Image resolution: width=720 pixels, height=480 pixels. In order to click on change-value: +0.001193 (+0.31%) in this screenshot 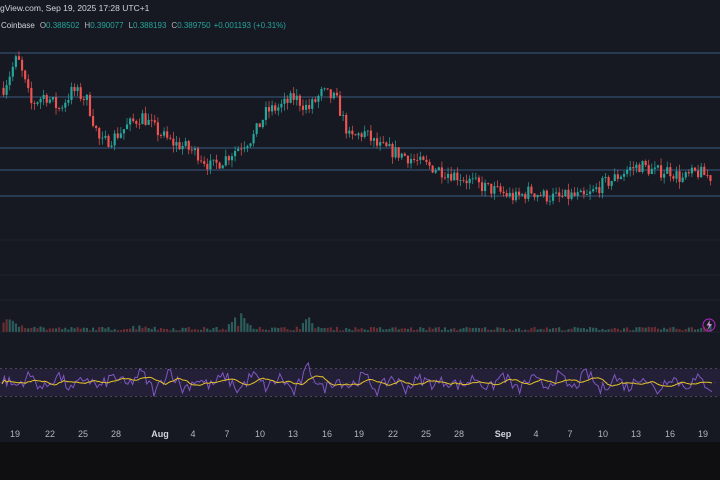, I will do `click(249, 25)`.